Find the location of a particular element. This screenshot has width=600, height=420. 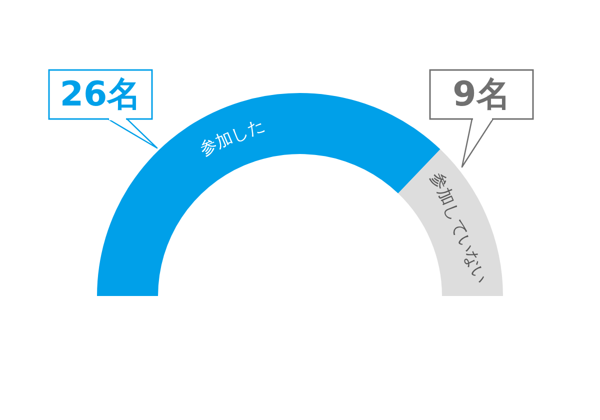

slice-label: 参加していない is located at coordinates (459, 228).